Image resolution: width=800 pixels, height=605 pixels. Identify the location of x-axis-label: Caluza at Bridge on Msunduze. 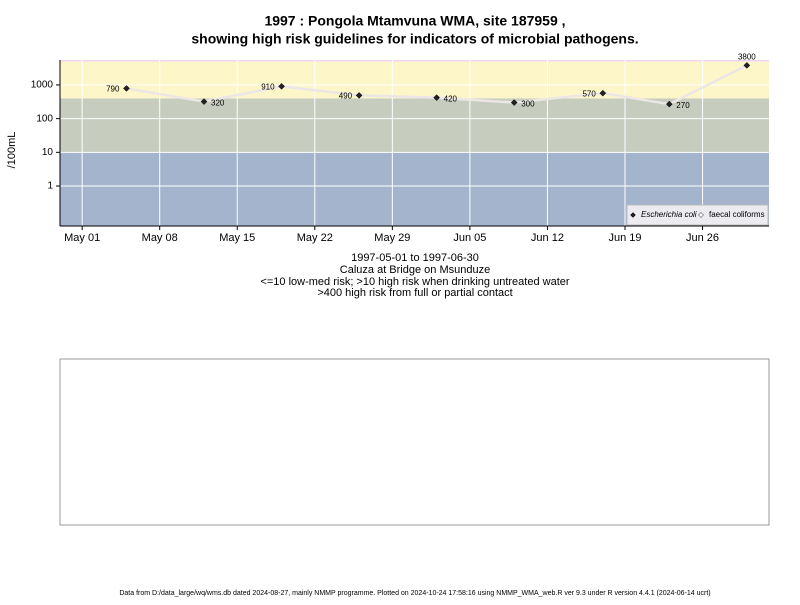
(415, 270).